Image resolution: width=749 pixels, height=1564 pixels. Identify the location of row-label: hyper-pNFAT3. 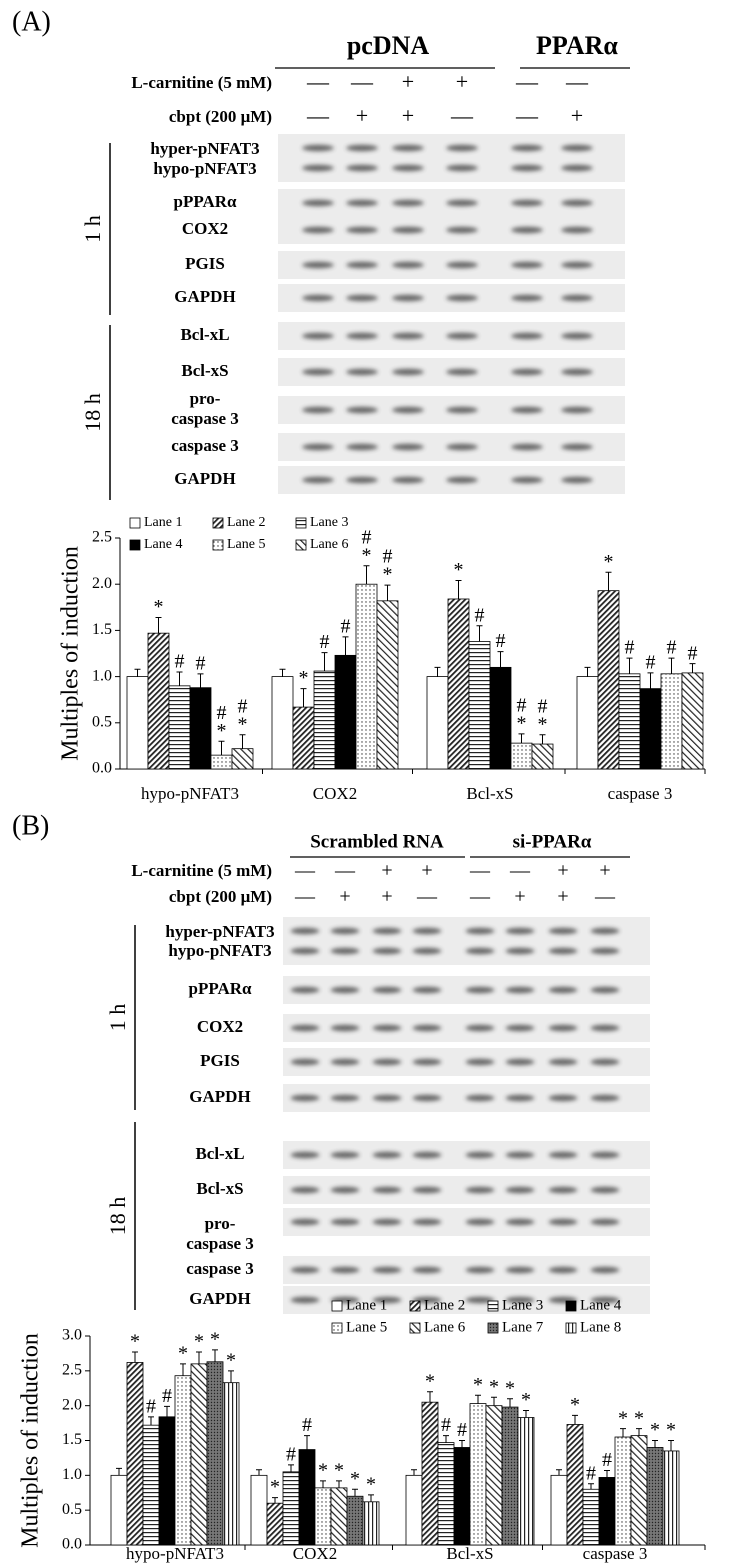
(219, 931).